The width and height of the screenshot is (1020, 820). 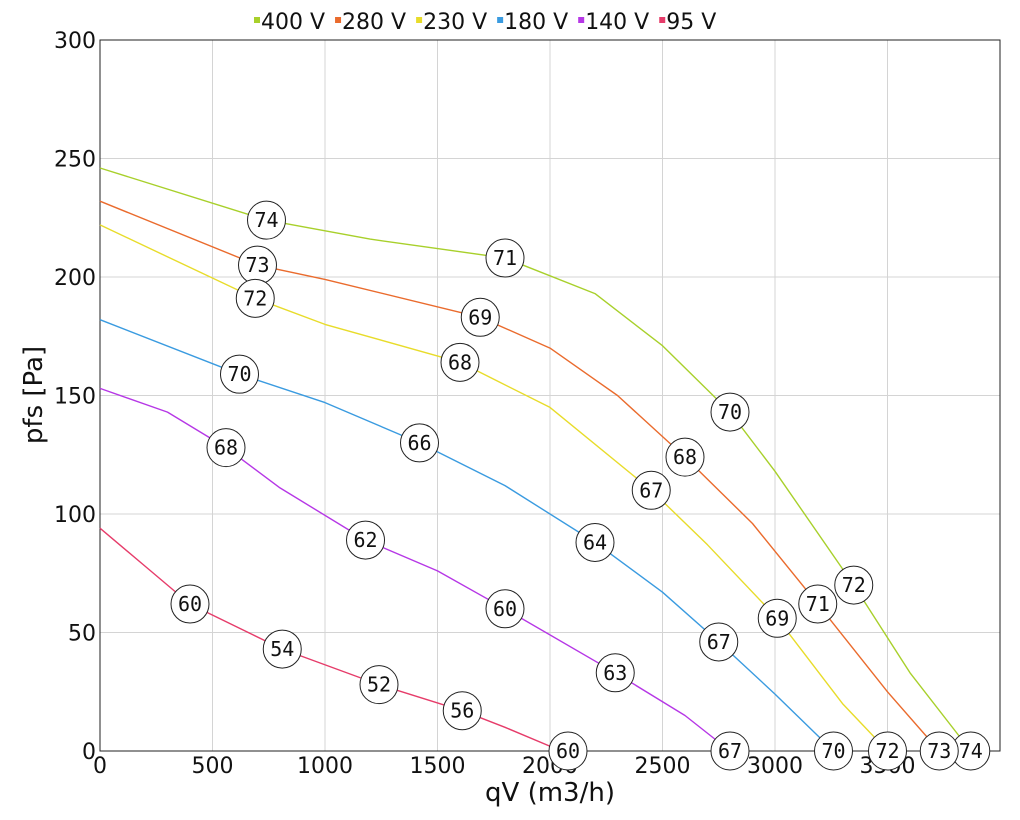 I want to click on series-line, so click(x=330, y=639).